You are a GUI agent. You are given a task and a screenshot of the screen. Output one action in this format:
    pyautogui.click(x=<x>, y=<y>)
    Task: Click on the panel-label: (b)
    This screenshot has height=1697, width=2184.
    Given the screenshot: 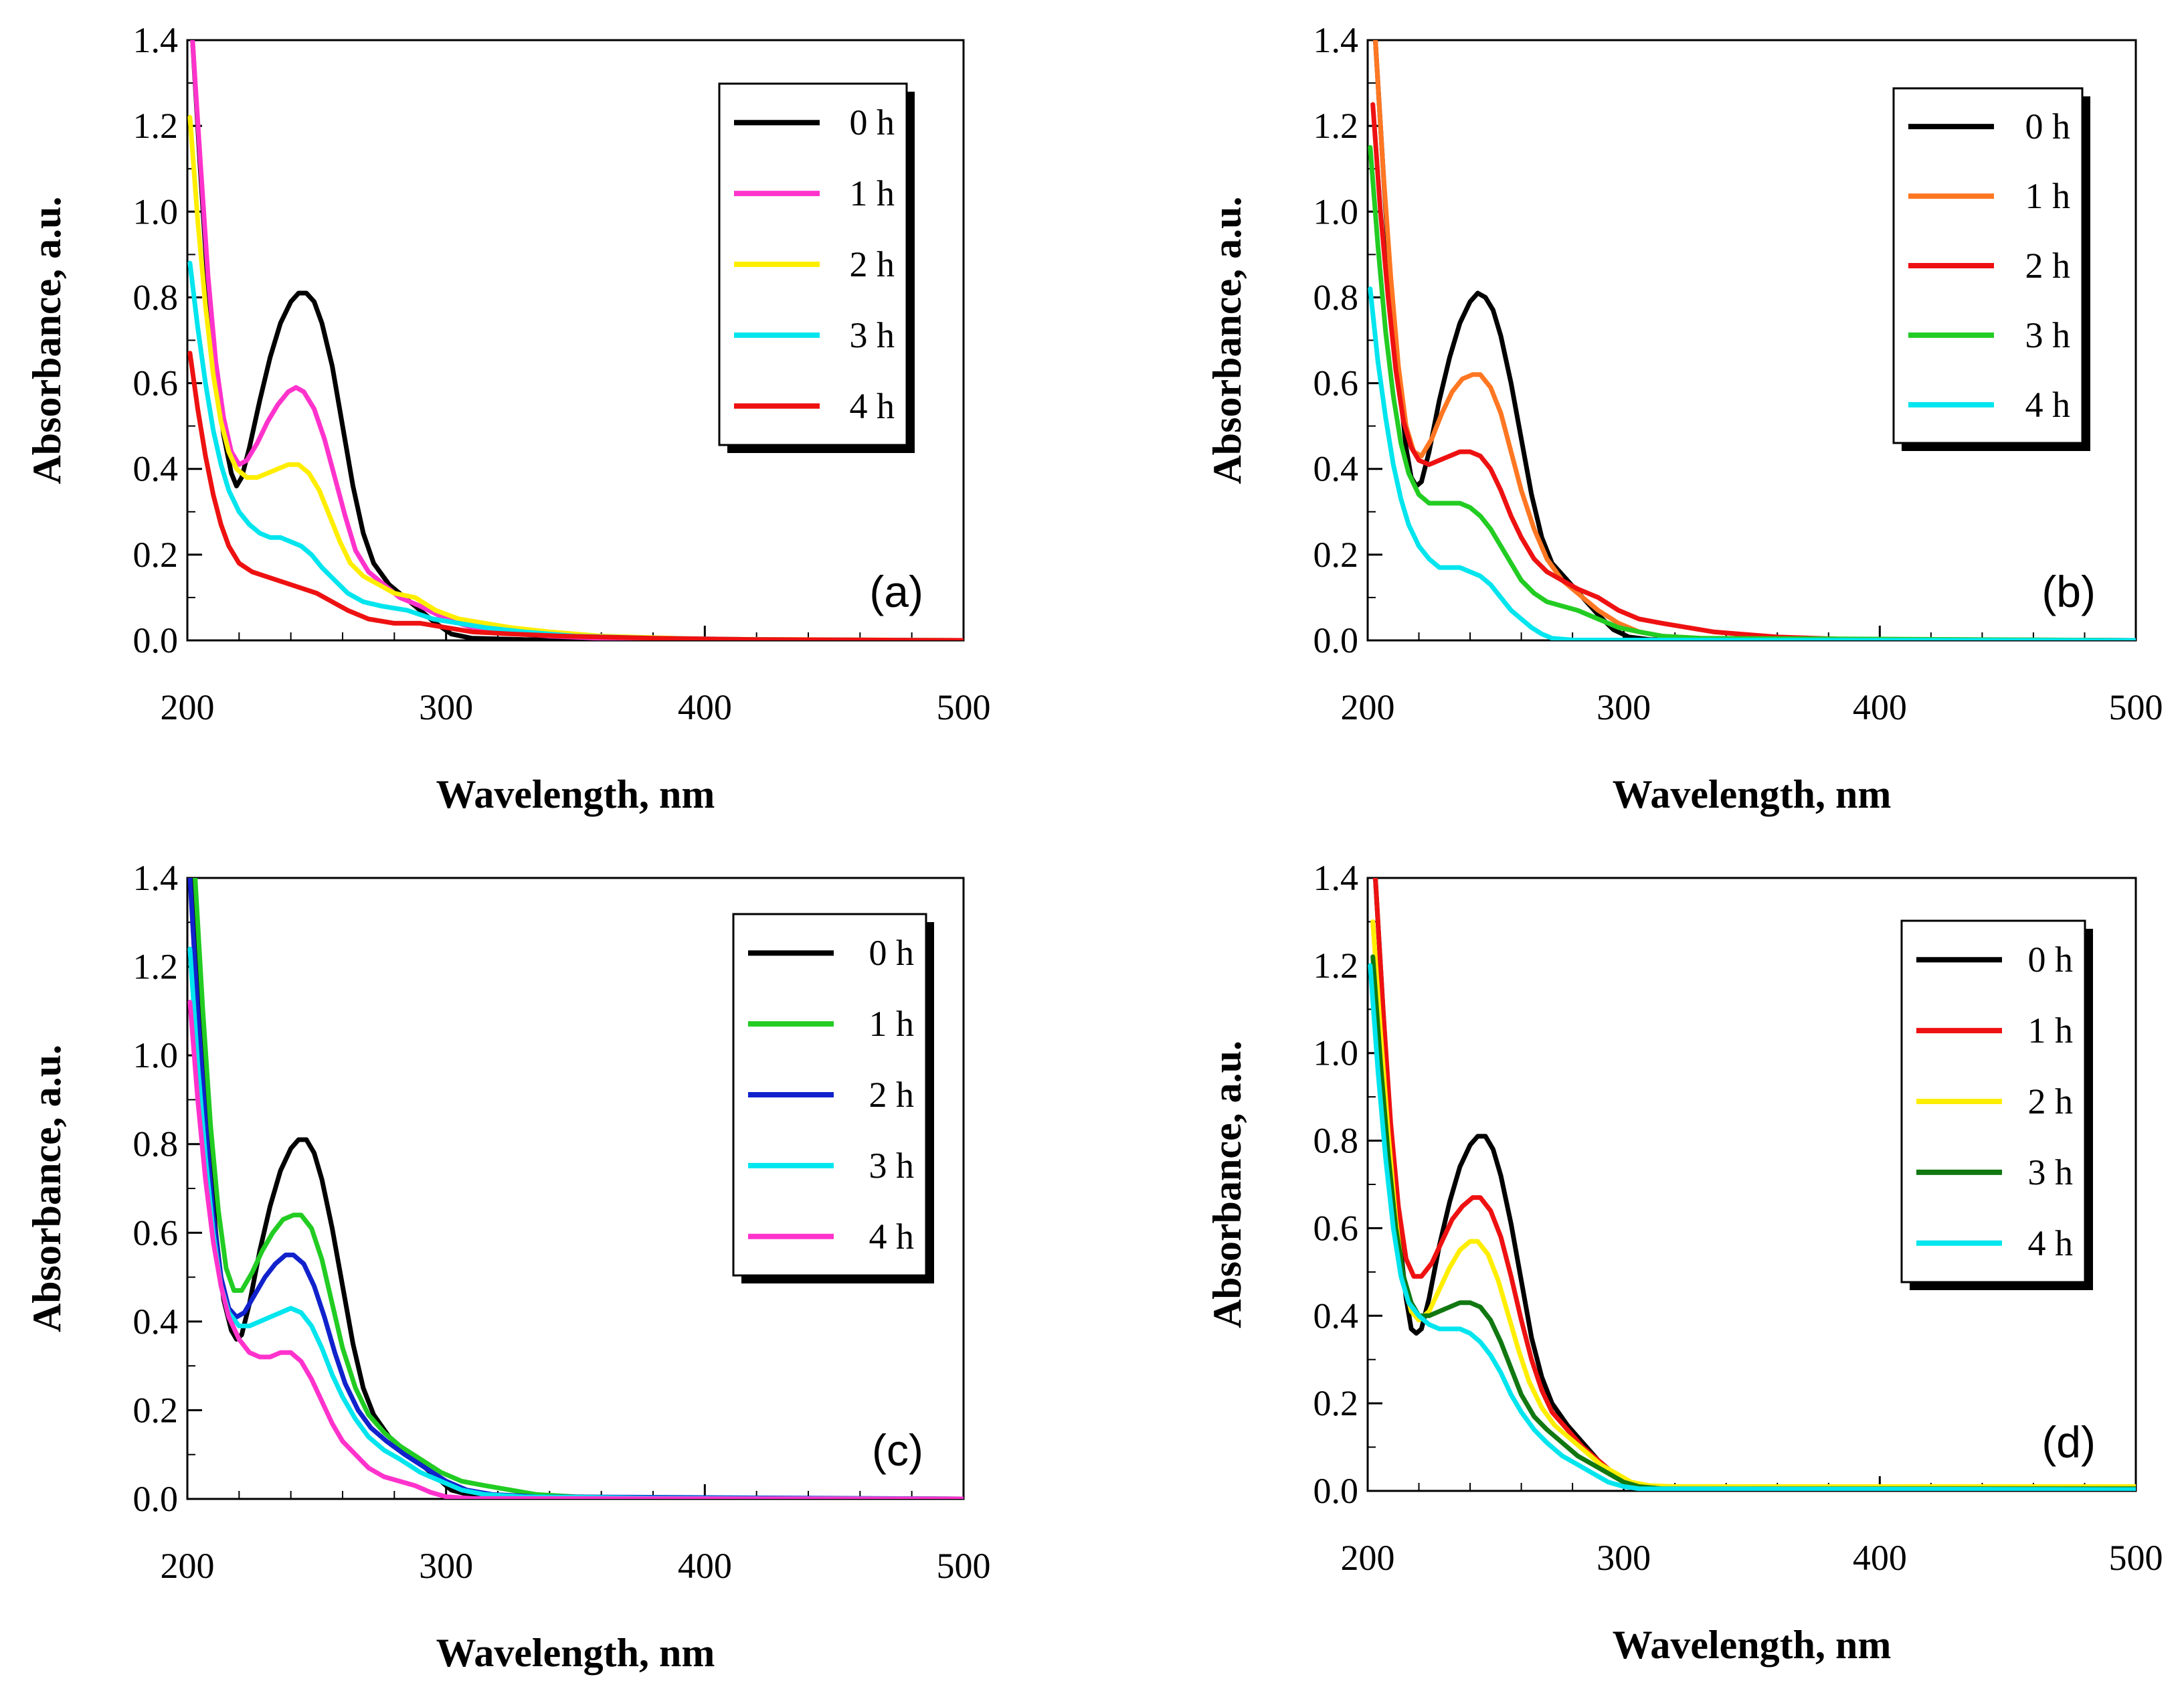 What is the action you would take?
    pyautogui.click(x=2068, y=591)
    